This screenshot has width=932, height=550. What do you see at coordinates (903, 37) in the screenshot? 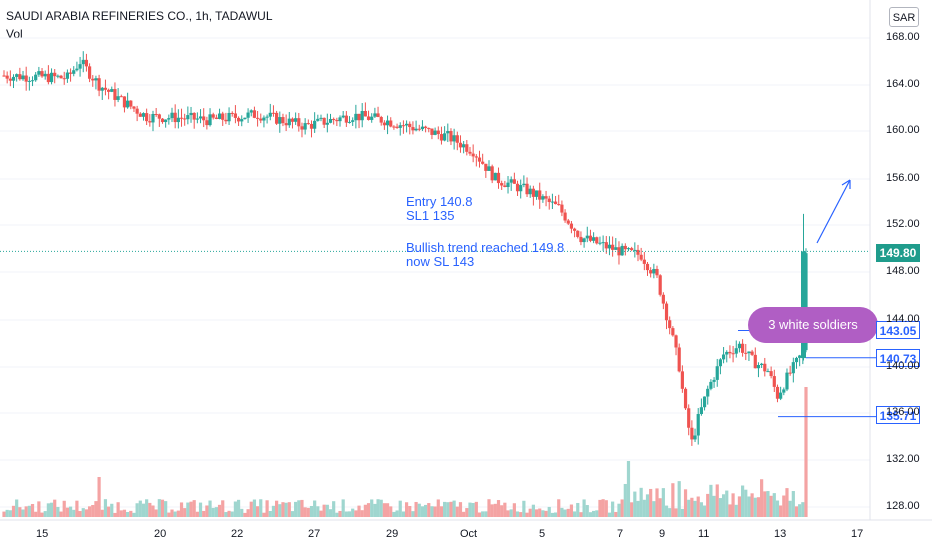
I see `price-tick-label: 168.00` at bounding box center [903, 37].